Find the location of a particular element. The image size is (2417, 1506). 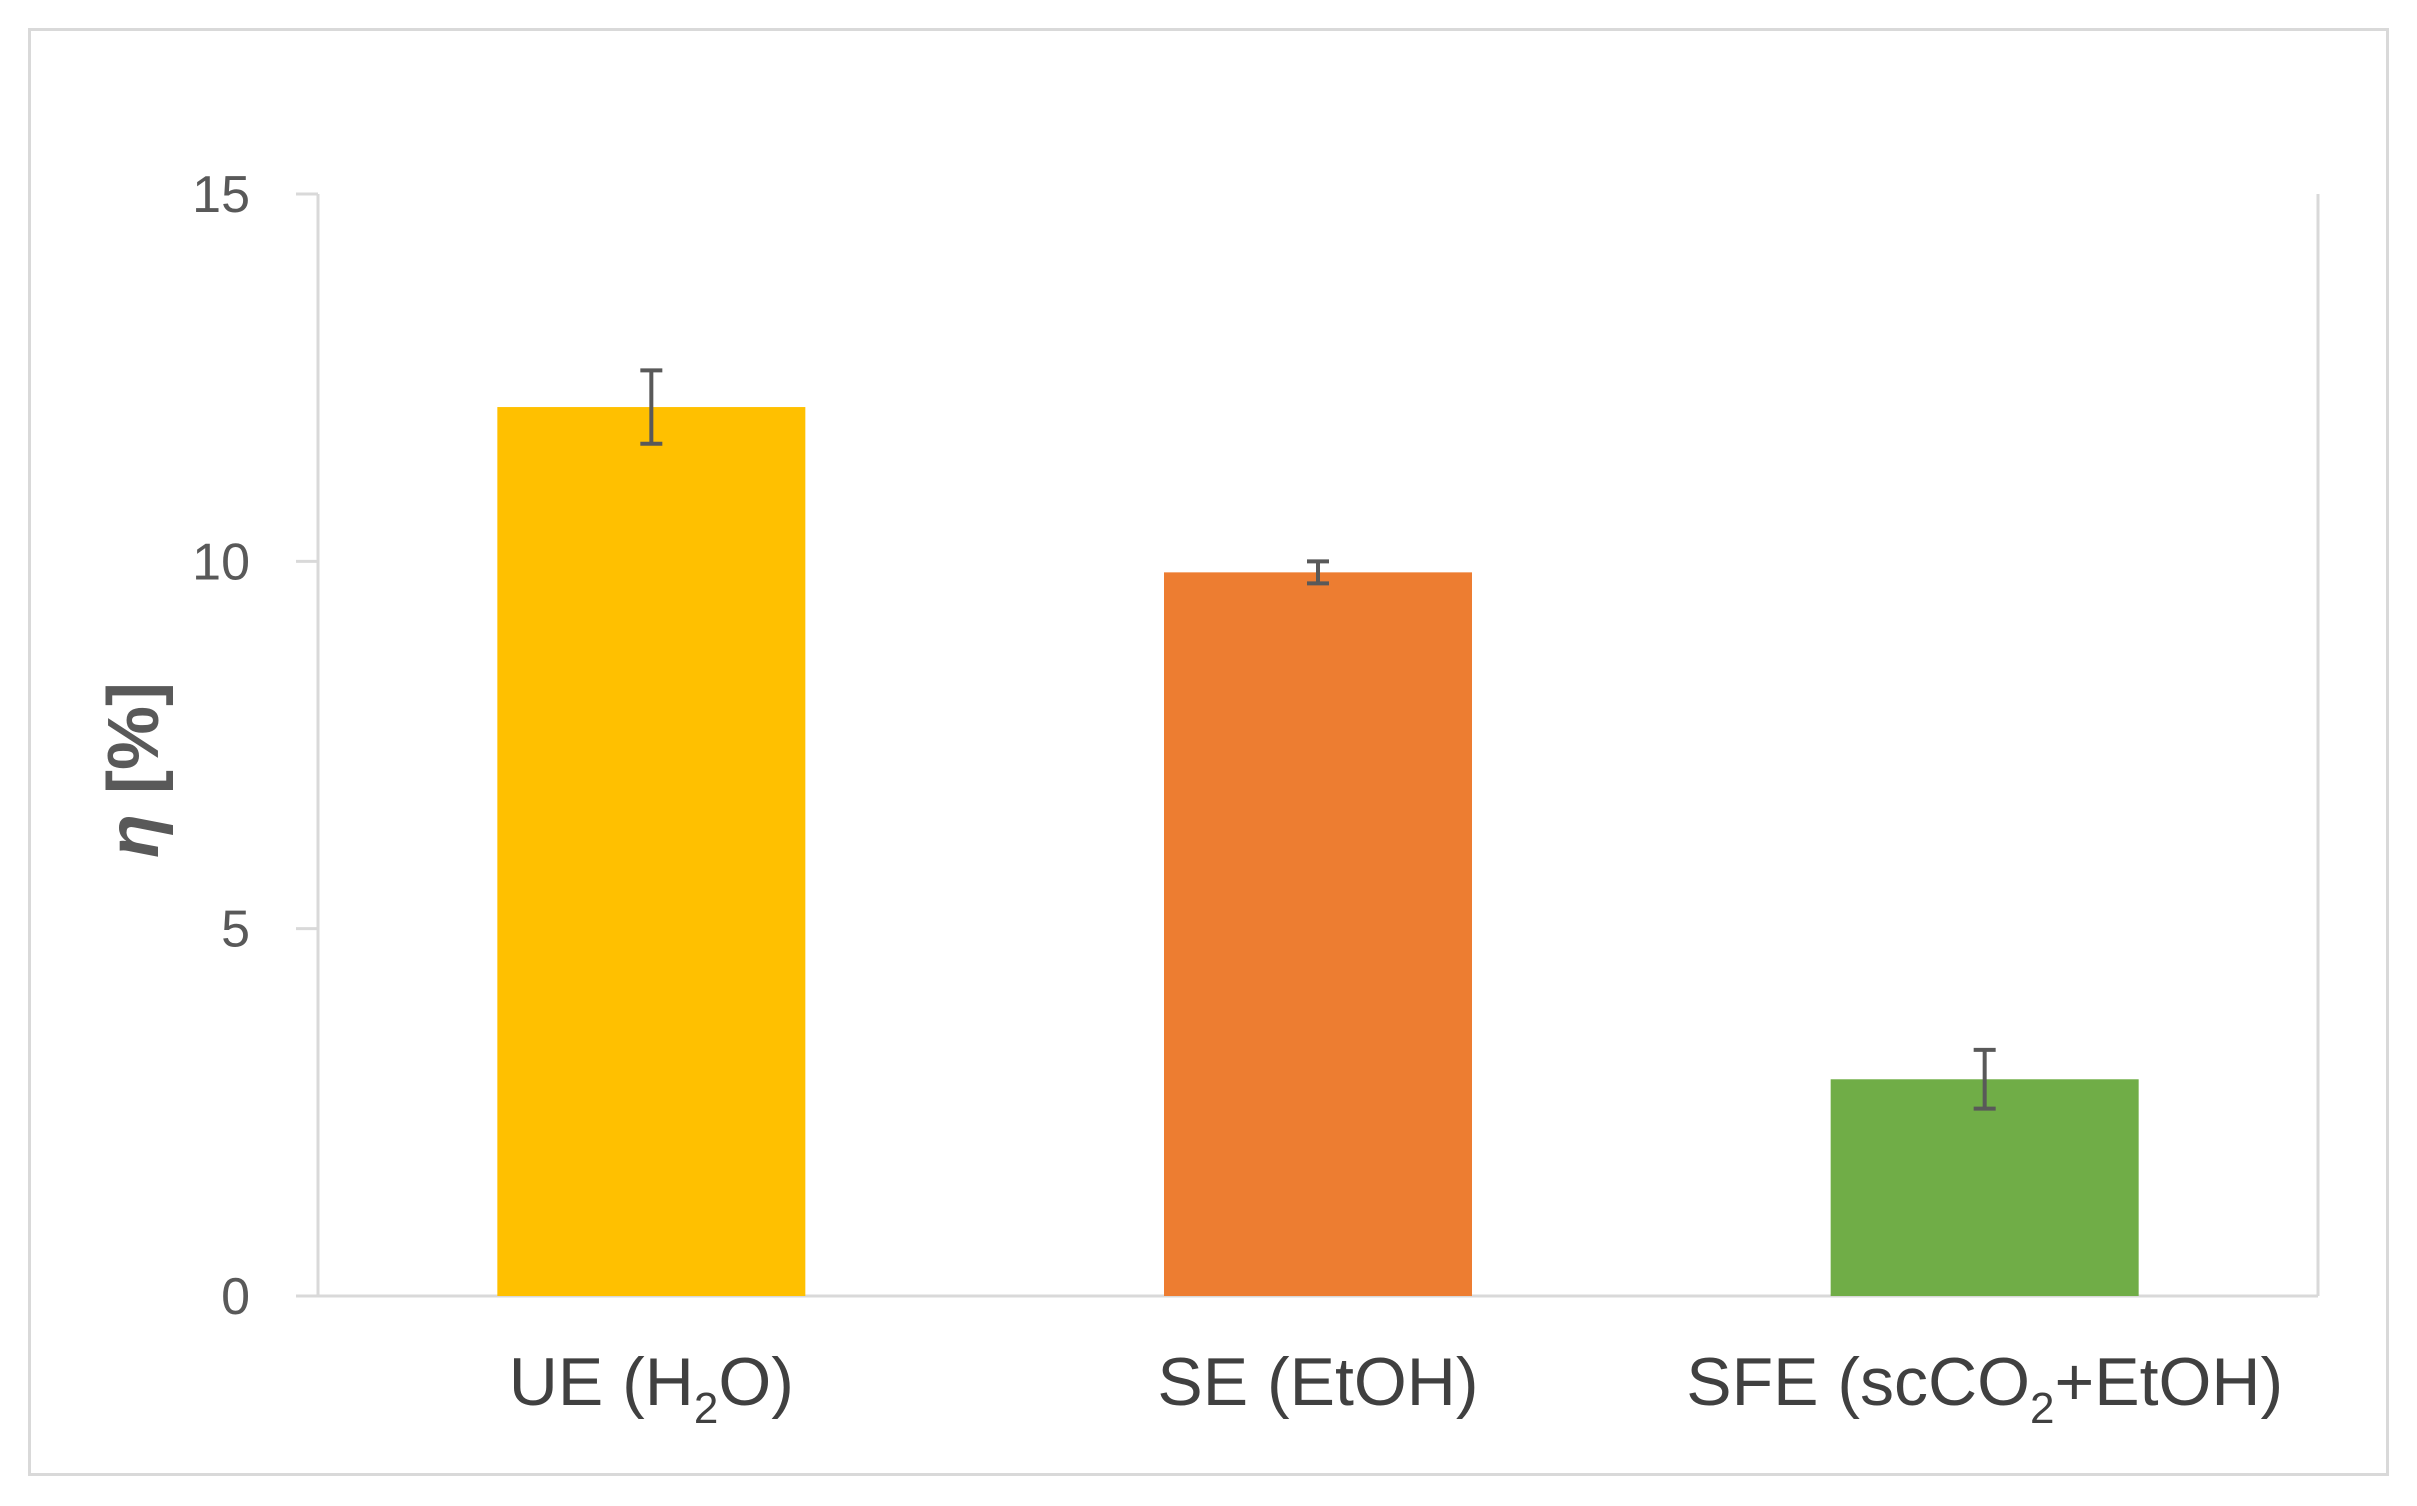

x-tick-label: SE (EtOH) is located at coordinates (1317, 1382).